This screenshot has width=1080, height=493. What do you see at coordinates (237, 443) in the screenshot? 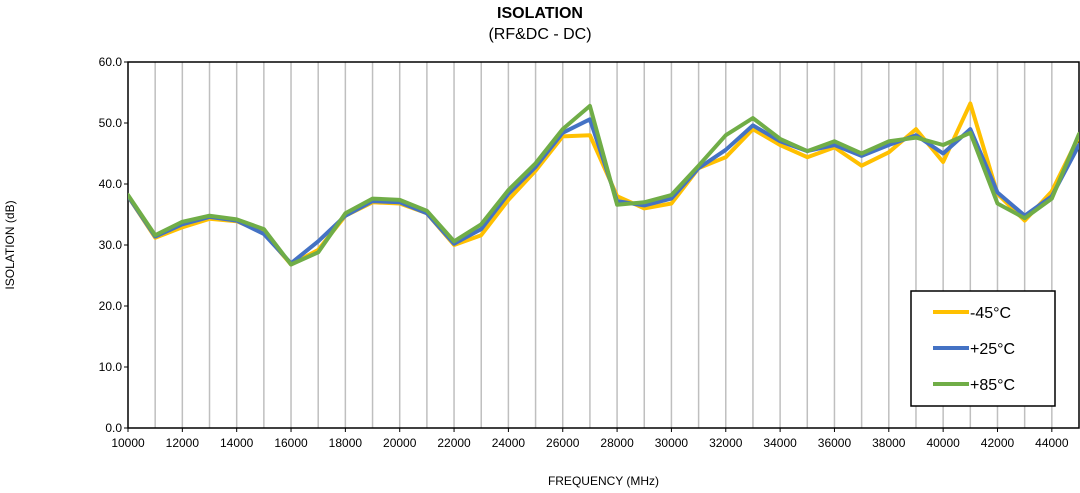
I see `x-tick-label: 14000` at bounding box center [237, 443].